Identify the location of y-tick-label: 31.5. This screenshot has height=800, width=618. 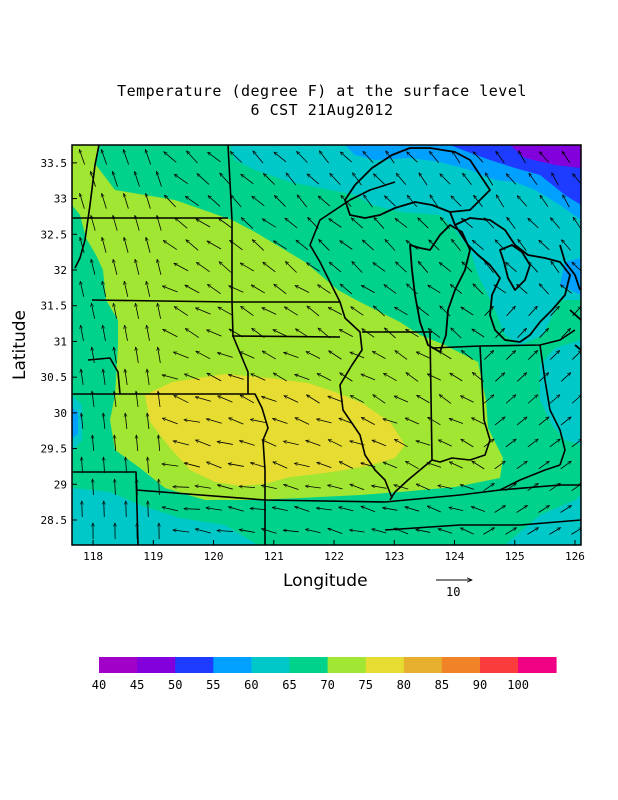
(54, 306).